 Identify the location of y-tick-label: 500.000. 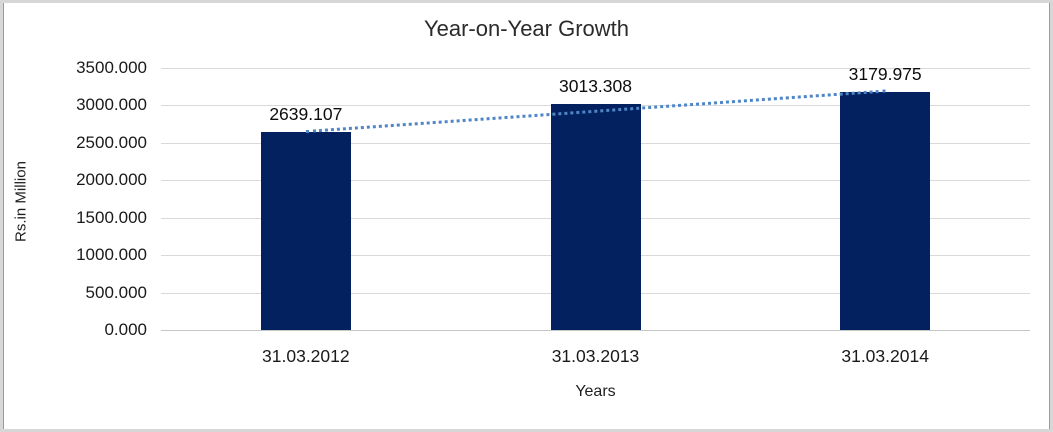
(116, 292).